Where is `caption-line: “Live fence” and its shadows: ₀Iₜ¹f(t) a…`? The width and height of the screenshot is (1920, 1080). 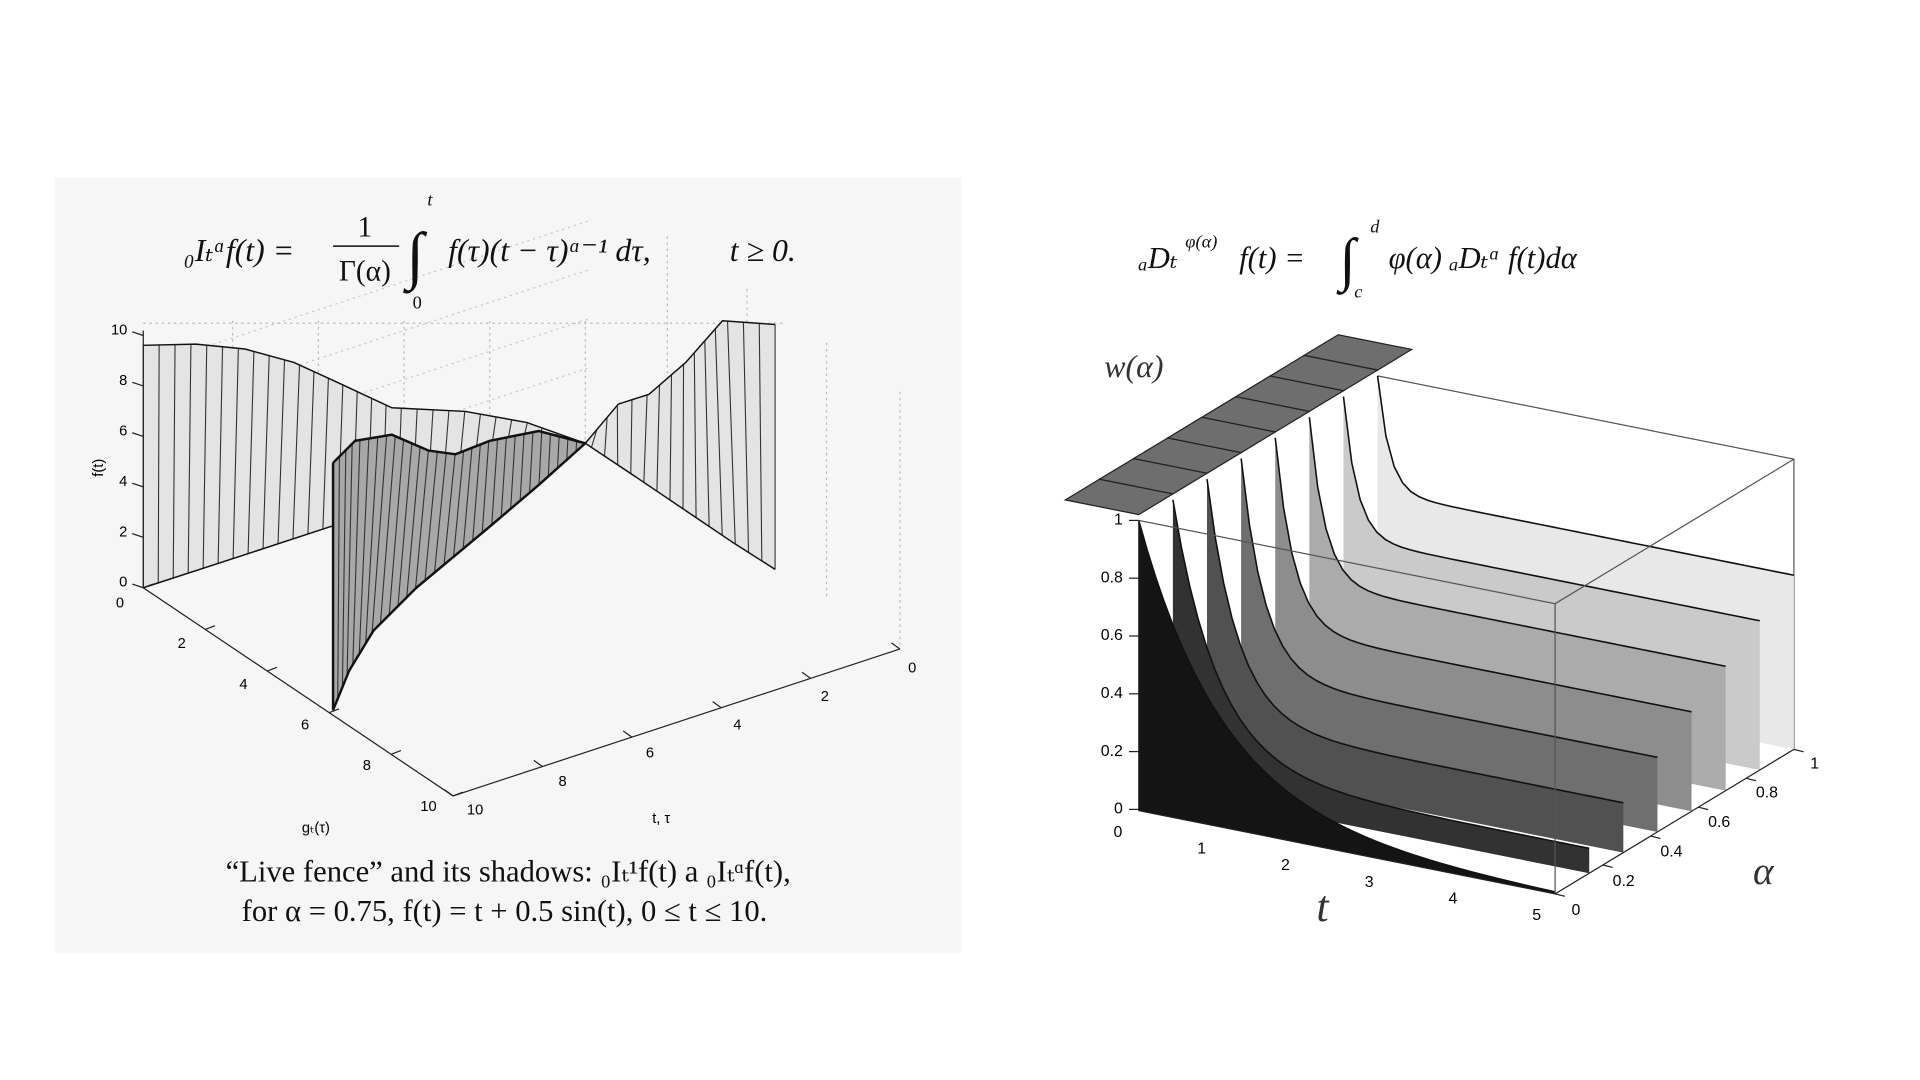
caption-line: “Live fence” and its shadows: ₀Iₜ¹f(t) a… is located at coordinates (508, 872).